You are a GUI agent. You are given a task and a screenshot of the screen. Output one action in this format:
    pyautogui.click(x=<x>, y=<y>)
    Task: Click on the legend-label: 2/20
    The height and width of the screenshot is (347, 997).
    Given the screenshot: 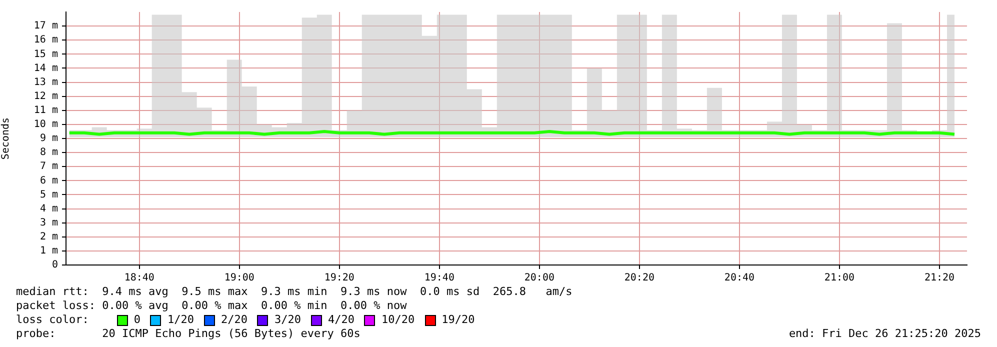 What is the action you would take?
    pyautogui.click(x=234, y=320)
    